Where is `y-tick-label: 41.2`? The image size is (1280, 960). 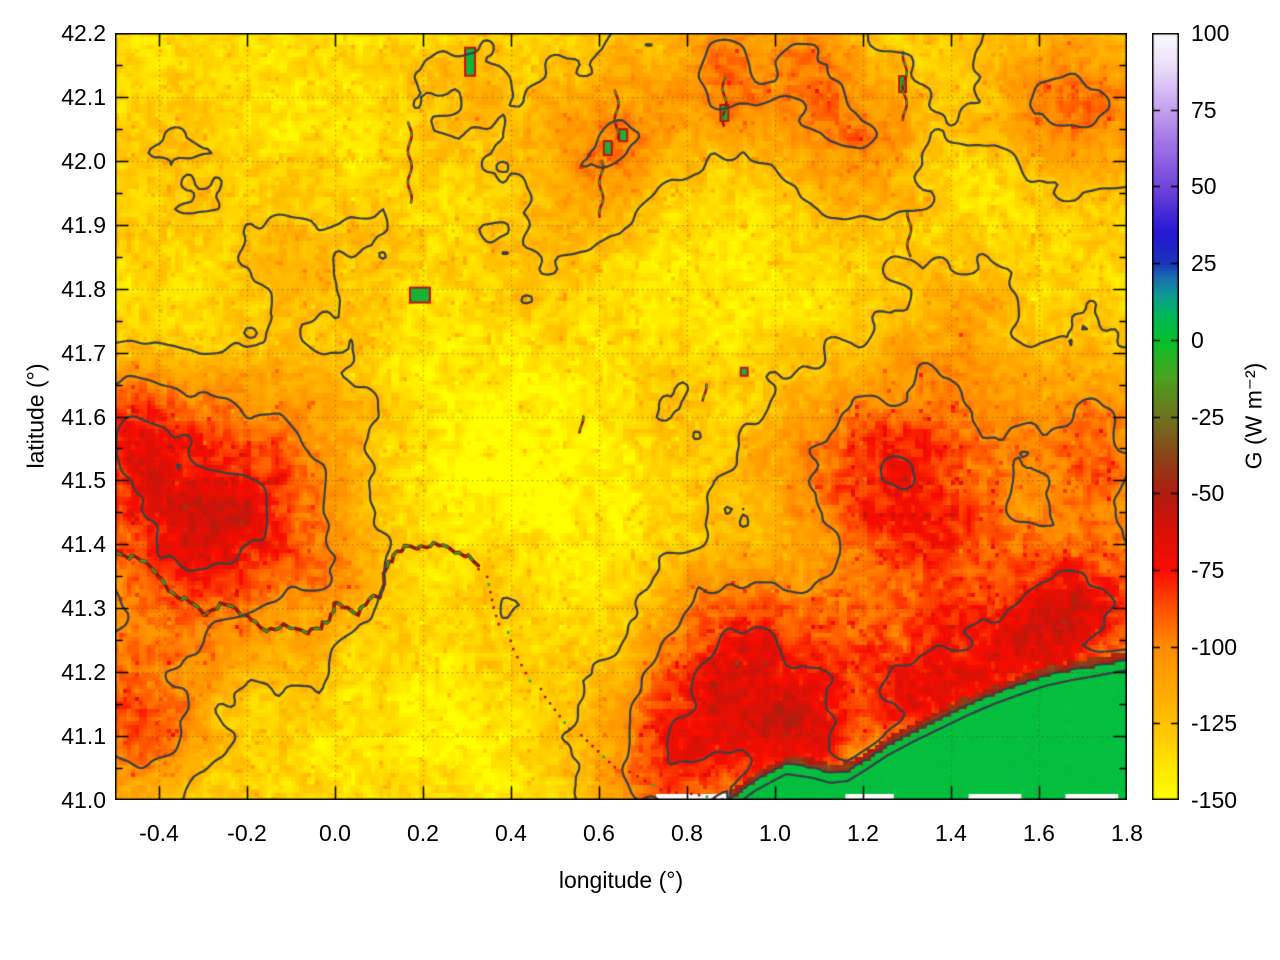
y-tick-label: 41.2 is located at coordinates (83, 672).